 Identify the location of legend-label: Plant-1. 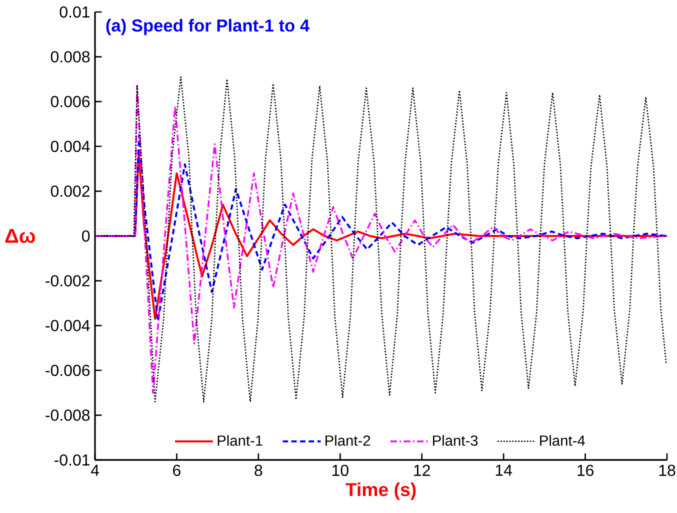
(240, 440).